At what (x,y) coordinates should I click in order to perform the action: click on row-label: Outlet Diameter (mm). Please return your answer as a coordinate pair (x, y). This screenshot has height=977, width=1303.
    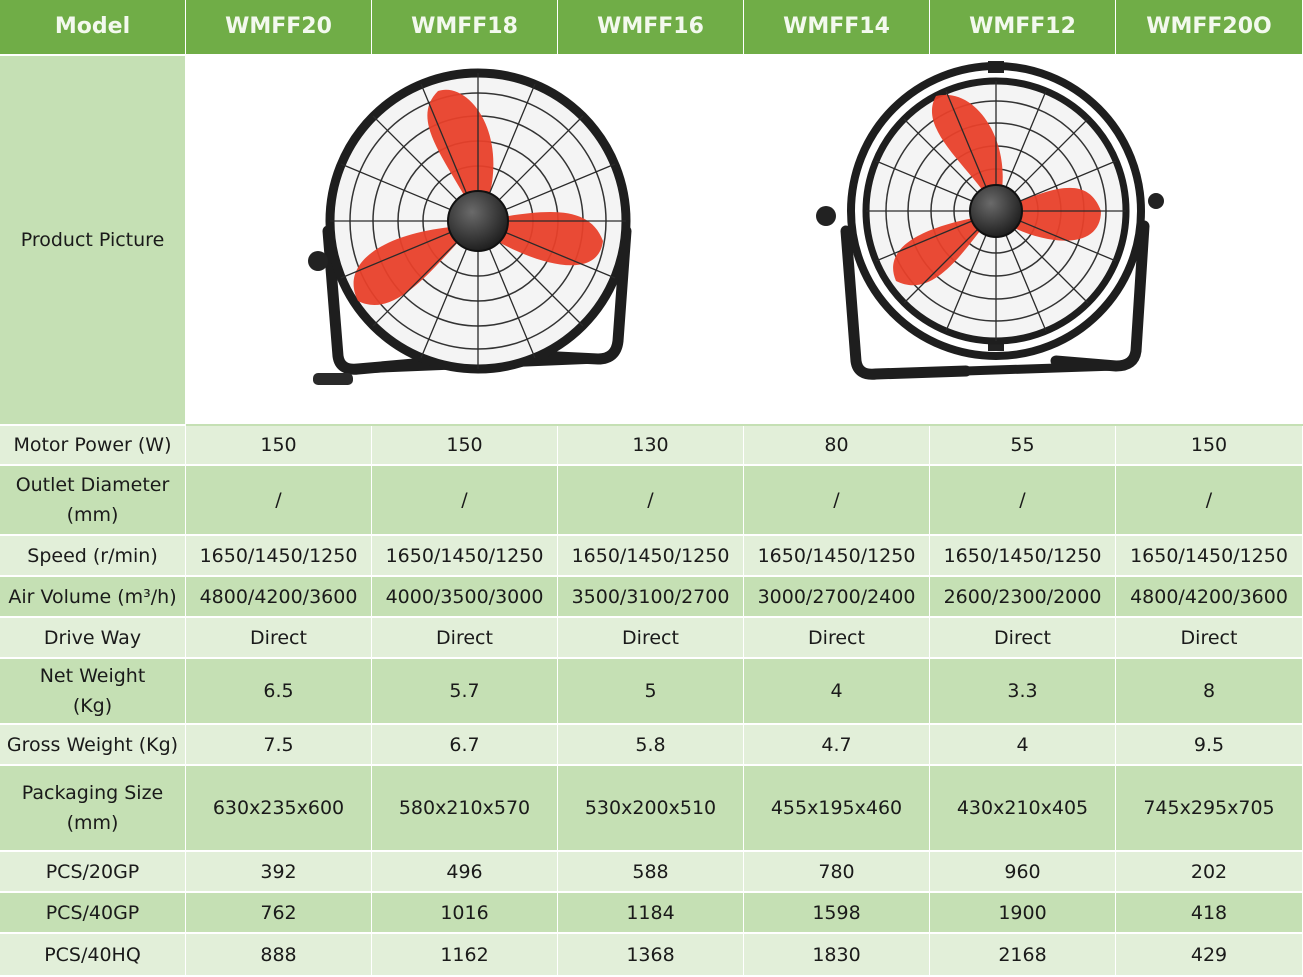
    Looking at the image, I should click on (93, 501).